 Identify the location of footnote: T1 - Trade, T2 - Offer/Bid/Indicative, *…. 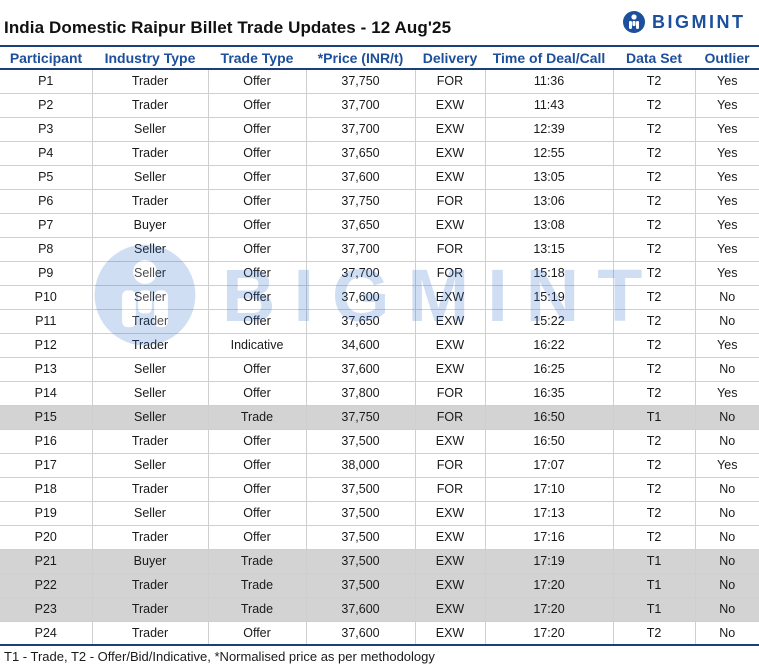
(219, 656).